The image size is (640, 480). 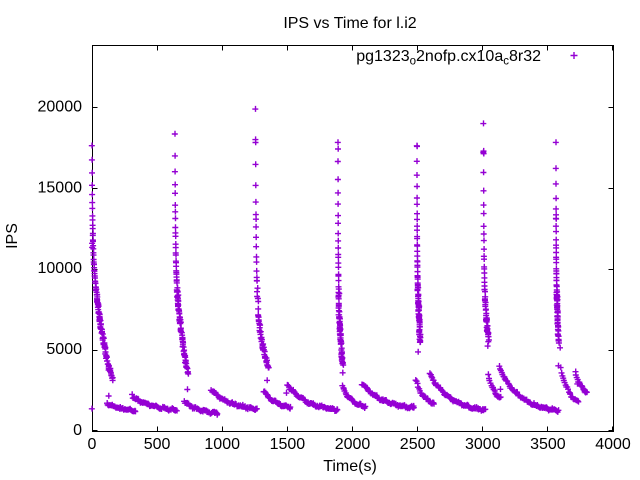 What do you see at coordinates (353, 444) in the screenshot?
I see `svg-text: 2000` at bounding box center [353, 444].